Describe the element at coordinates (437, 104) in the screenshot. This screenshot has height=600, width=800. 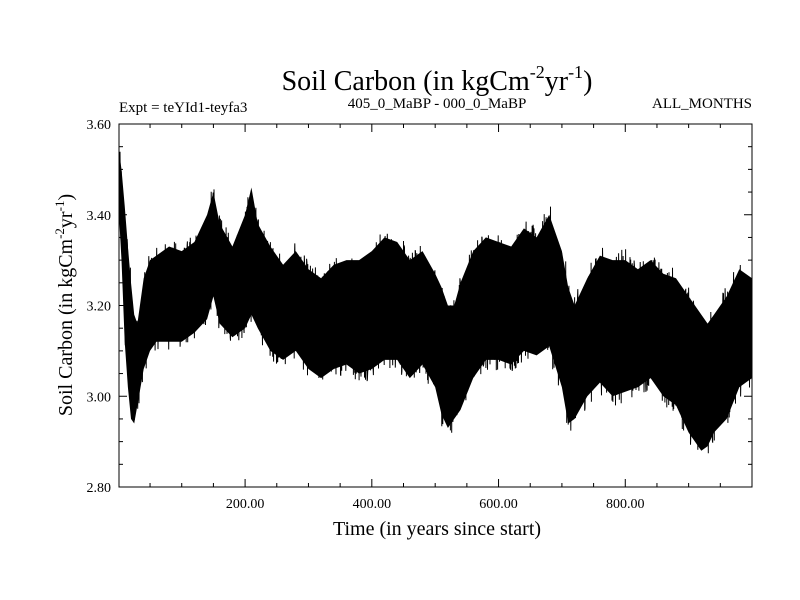
I see `subtitle-center: 405_0_MaBP - 000_0_MaBP` at that location.